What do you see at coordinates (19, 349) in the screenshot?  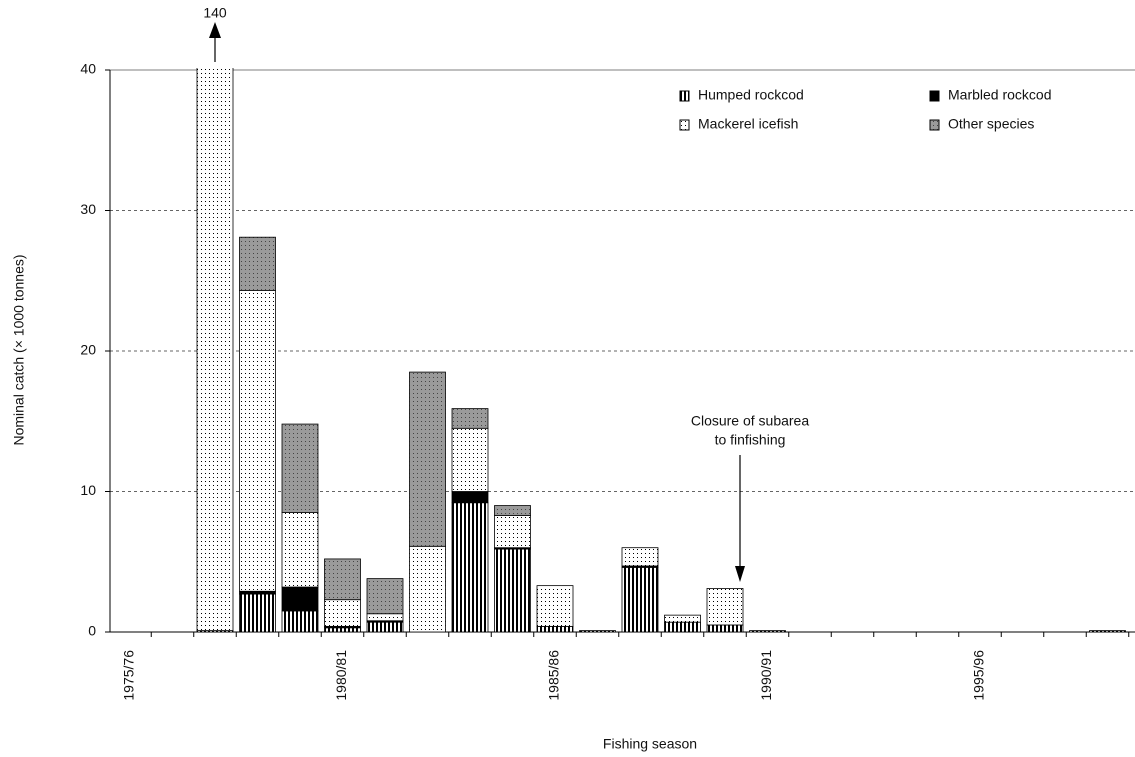 I see `y-axis-label: Nominal catch (× 1000 tonnes)` at bounding box center [19, 349].